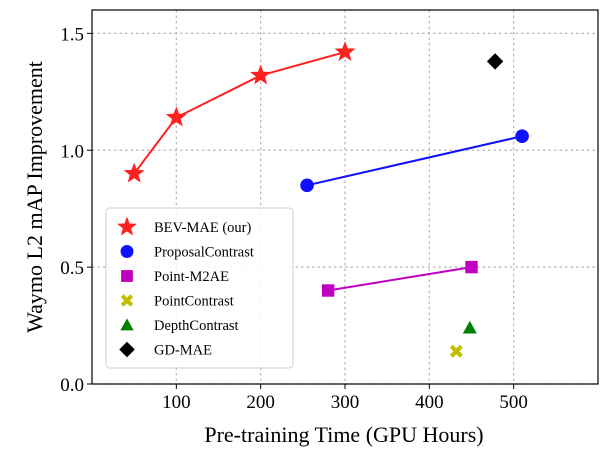 The width and height of the screenshot is (612, 457). What do you see at coordinates (127, 226) in the screenshot?
I see `legend-marker-bev-mae-our` at bounding box center [127, 226].